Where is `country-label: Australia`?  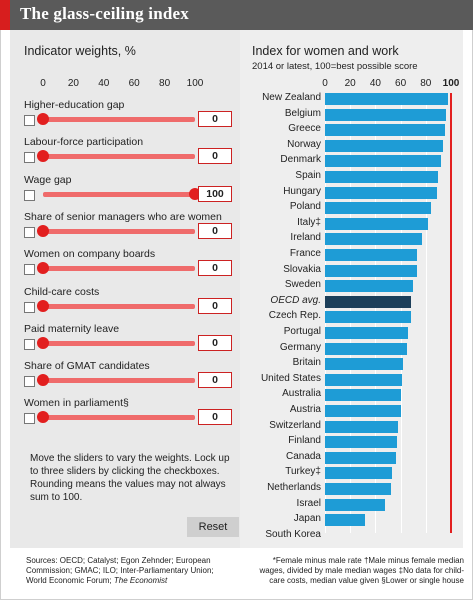 country-label: Australia is located at coordinates (301, 394).